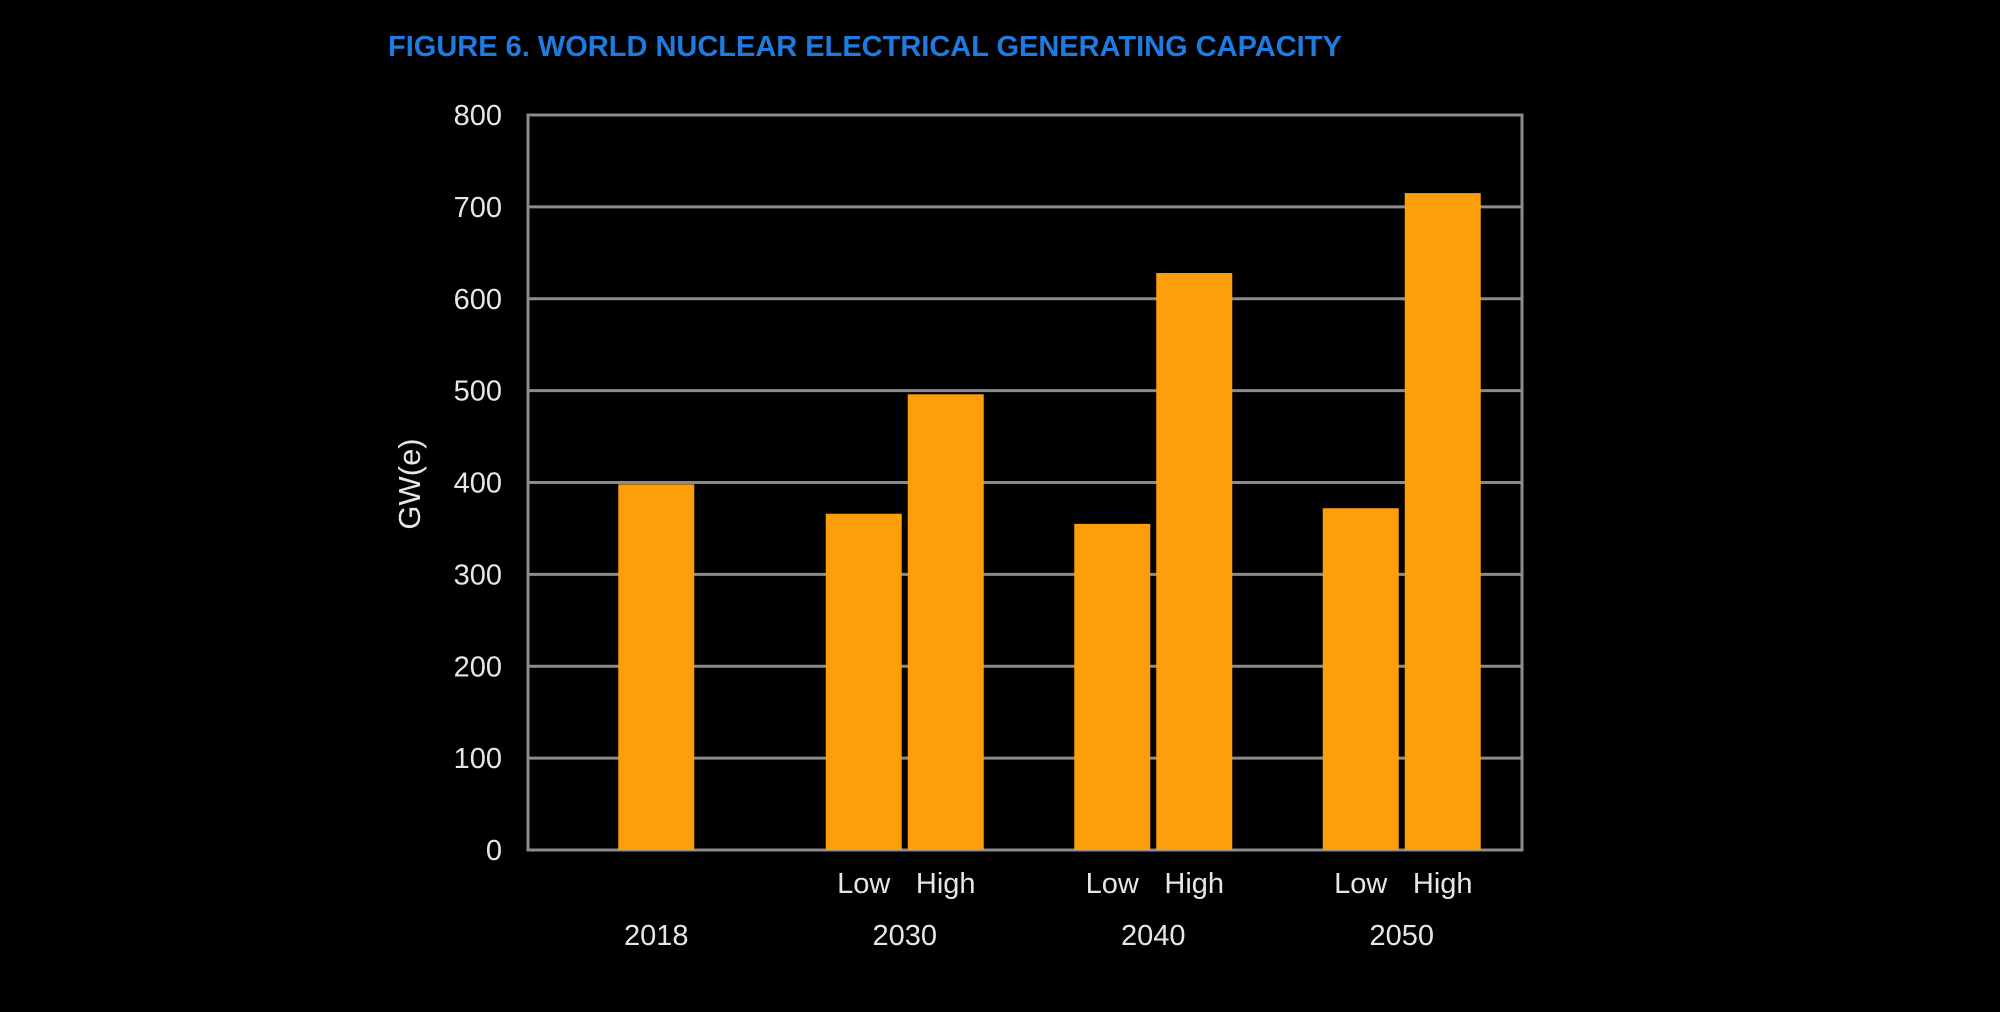  I want to click on y-tick-label: 0, so click(494, 851).